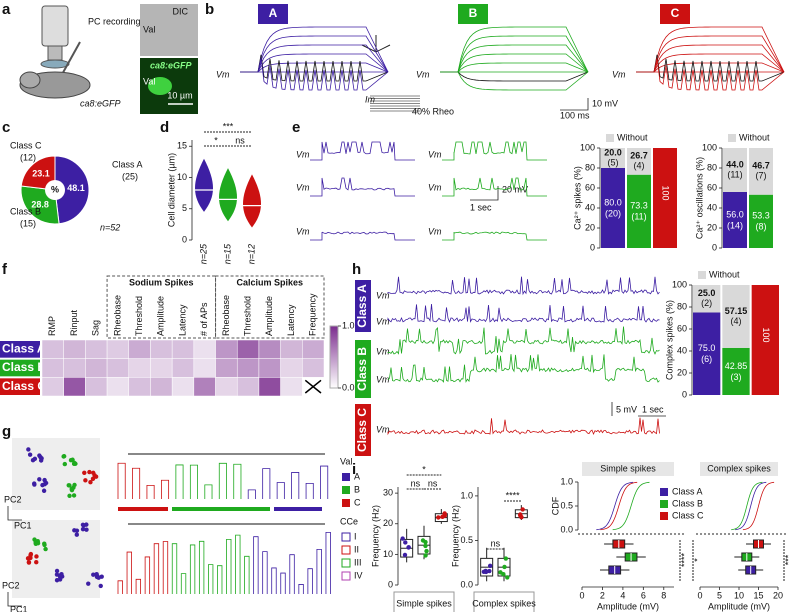  I want to click on label: Val, so click(149, 29).